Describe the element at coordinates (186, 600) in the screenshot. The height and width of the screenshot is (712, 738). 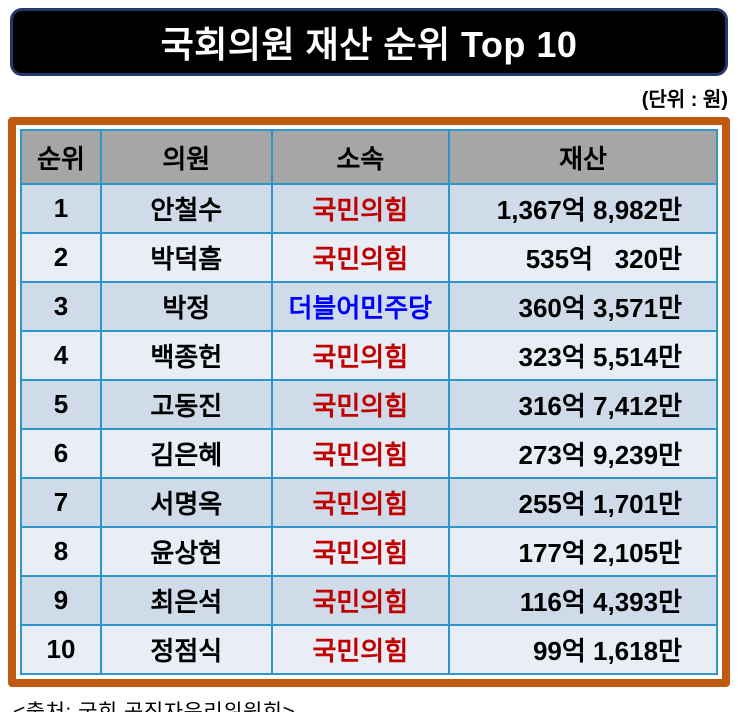
I see `member-cell: 최은석` at that location.